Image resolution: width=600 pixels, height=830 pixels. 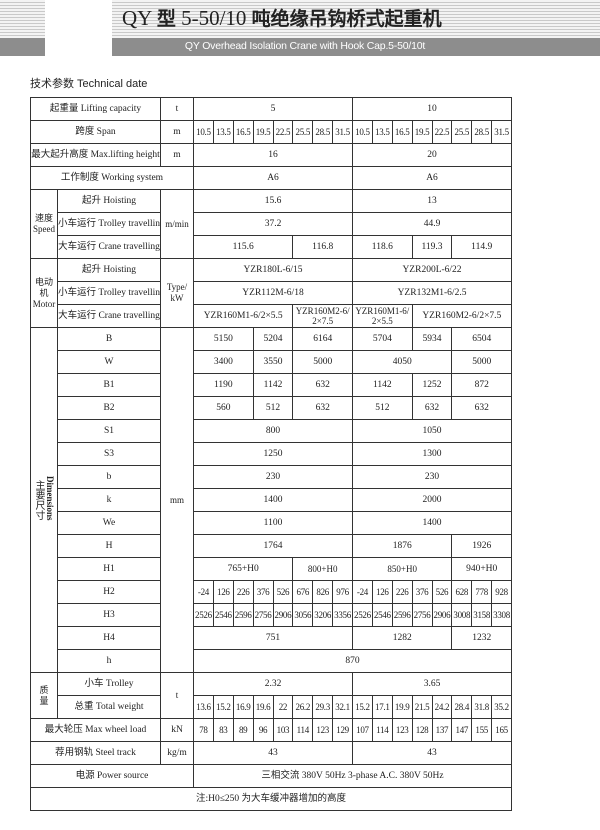 I want to click on value-cell: 512, so click(x=273, y=408).